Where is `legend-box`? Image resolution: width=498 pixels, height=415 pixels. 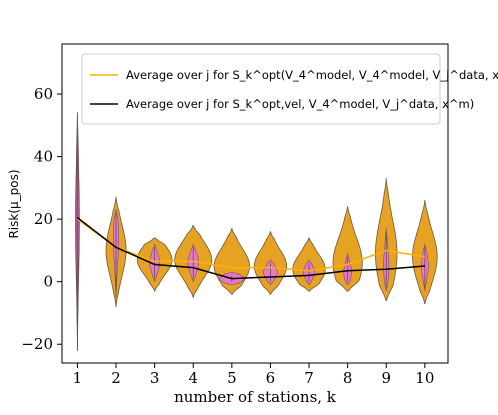 legend-box is located at coordinates (261, 89).